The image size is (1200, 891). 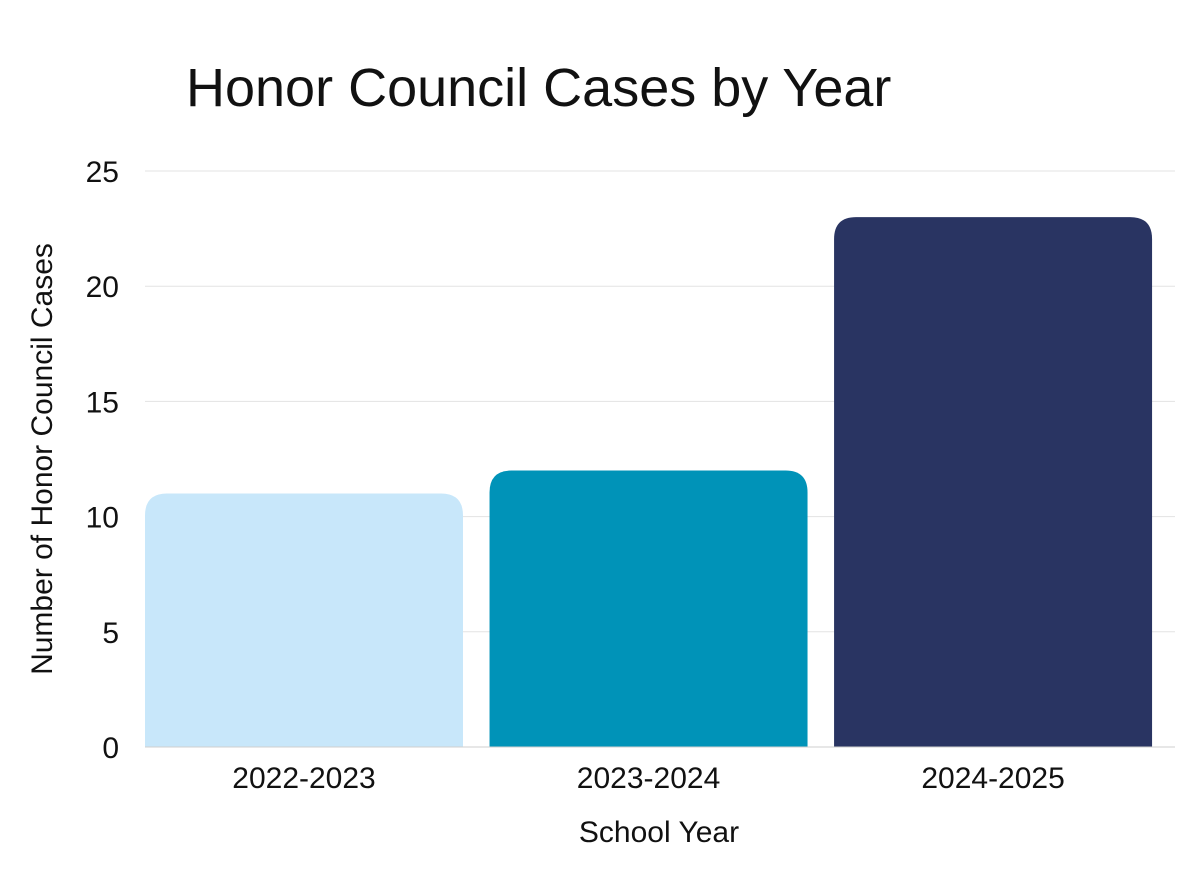 What do you see at coordinates (102, 172) in the screenshot?
I see `y-tick-label: 25` at bounding box center [102, 172].